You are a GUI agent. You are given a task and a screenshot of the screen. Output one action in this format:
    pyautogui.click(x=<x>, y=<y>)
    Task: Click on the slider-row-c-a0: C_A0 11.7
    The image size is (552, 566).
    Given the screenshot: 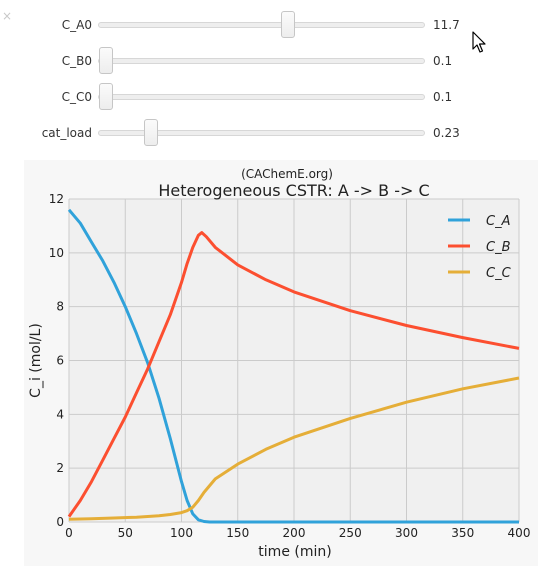 What is the action you would take?
    pyautogui.click(x=276, y=25)
    